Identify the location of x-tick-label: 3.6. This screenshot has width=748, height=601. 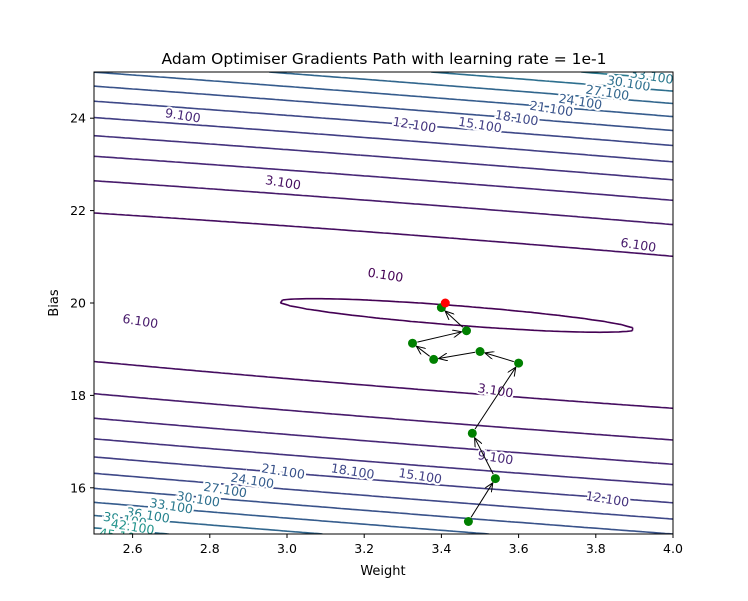
(519, 548).